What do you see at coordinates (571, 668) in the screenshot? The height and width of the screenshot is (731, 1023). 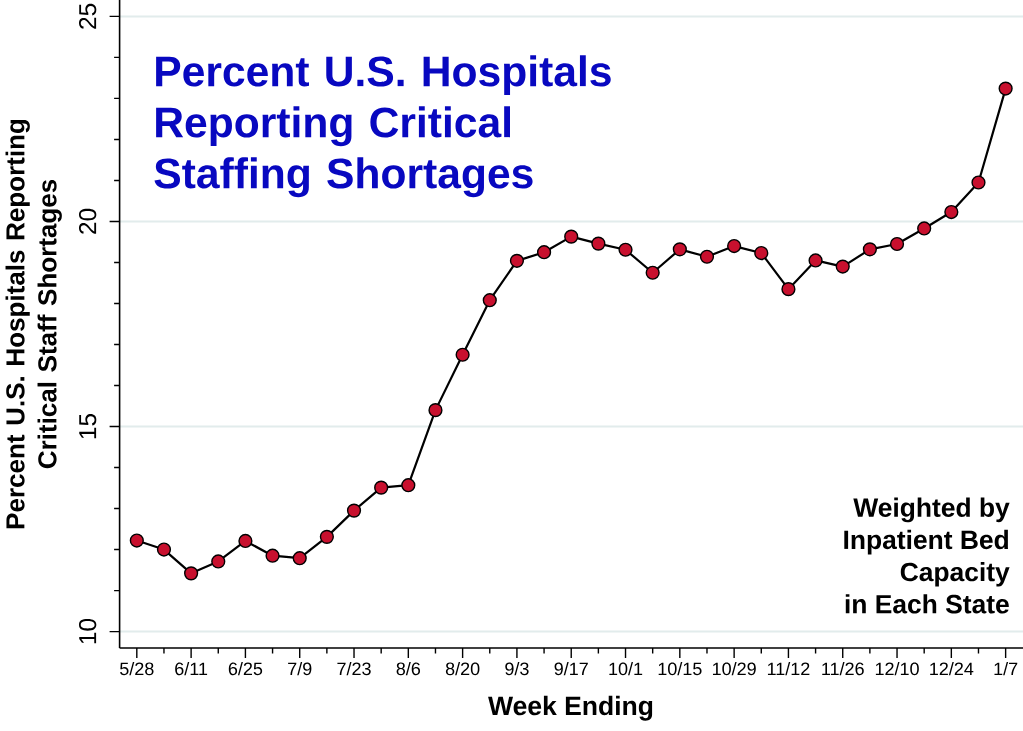 I see `x-tick-label: 9/17` at bounding box center [571, 668].